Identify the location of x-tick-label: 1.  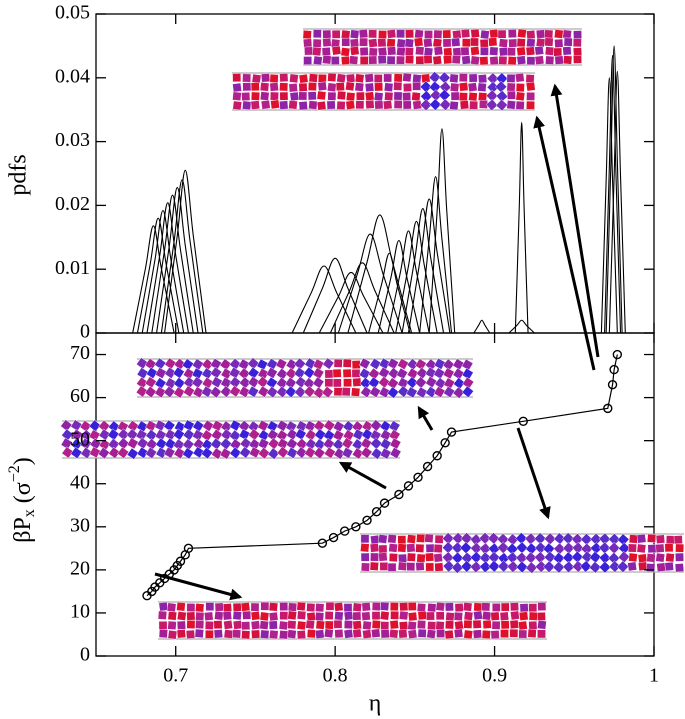
(654, 676).